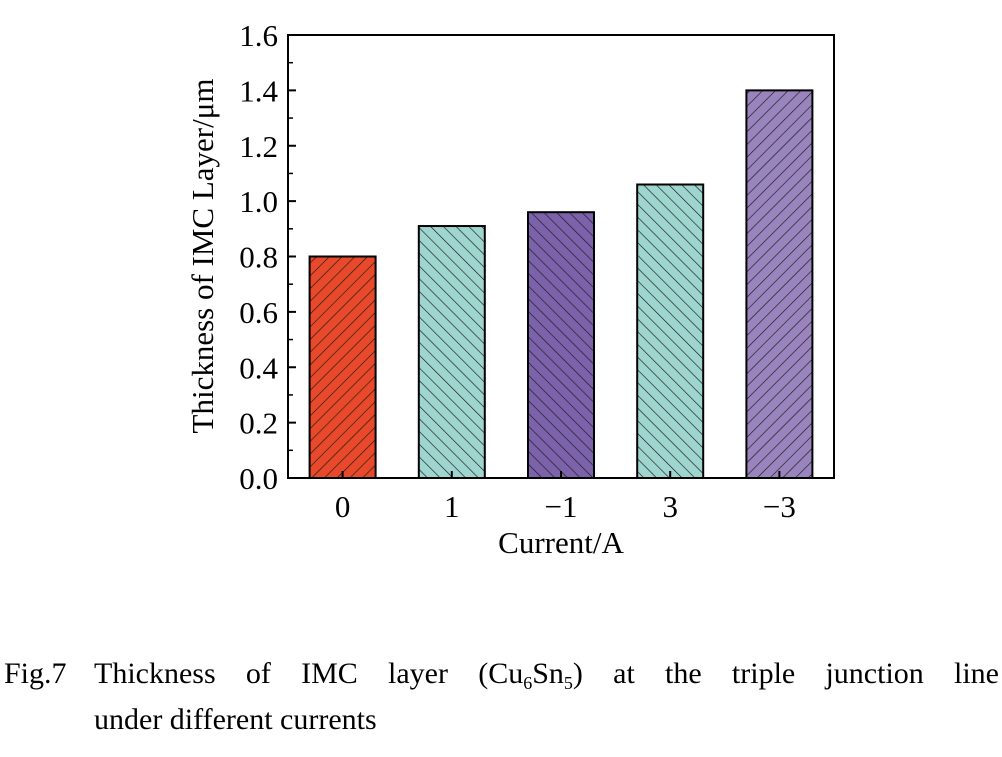 Image resolution: width=1002 pixels, height=757 pixels. What do you see at coordinates (528, 683) in the screenshot?
I see `caption-sub-6: 6` at bounding box center [528, 683].